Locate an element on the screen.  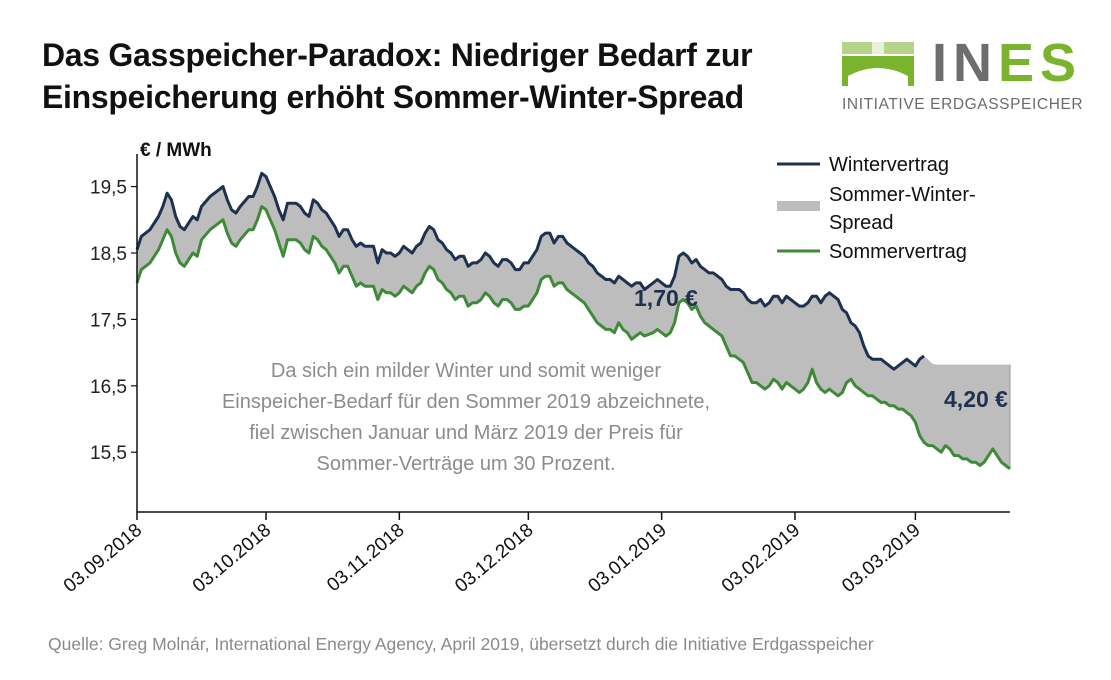
logo-subtitle: INITIATIVE ERDGASSPEICHER is located at coordinates (963, 104).